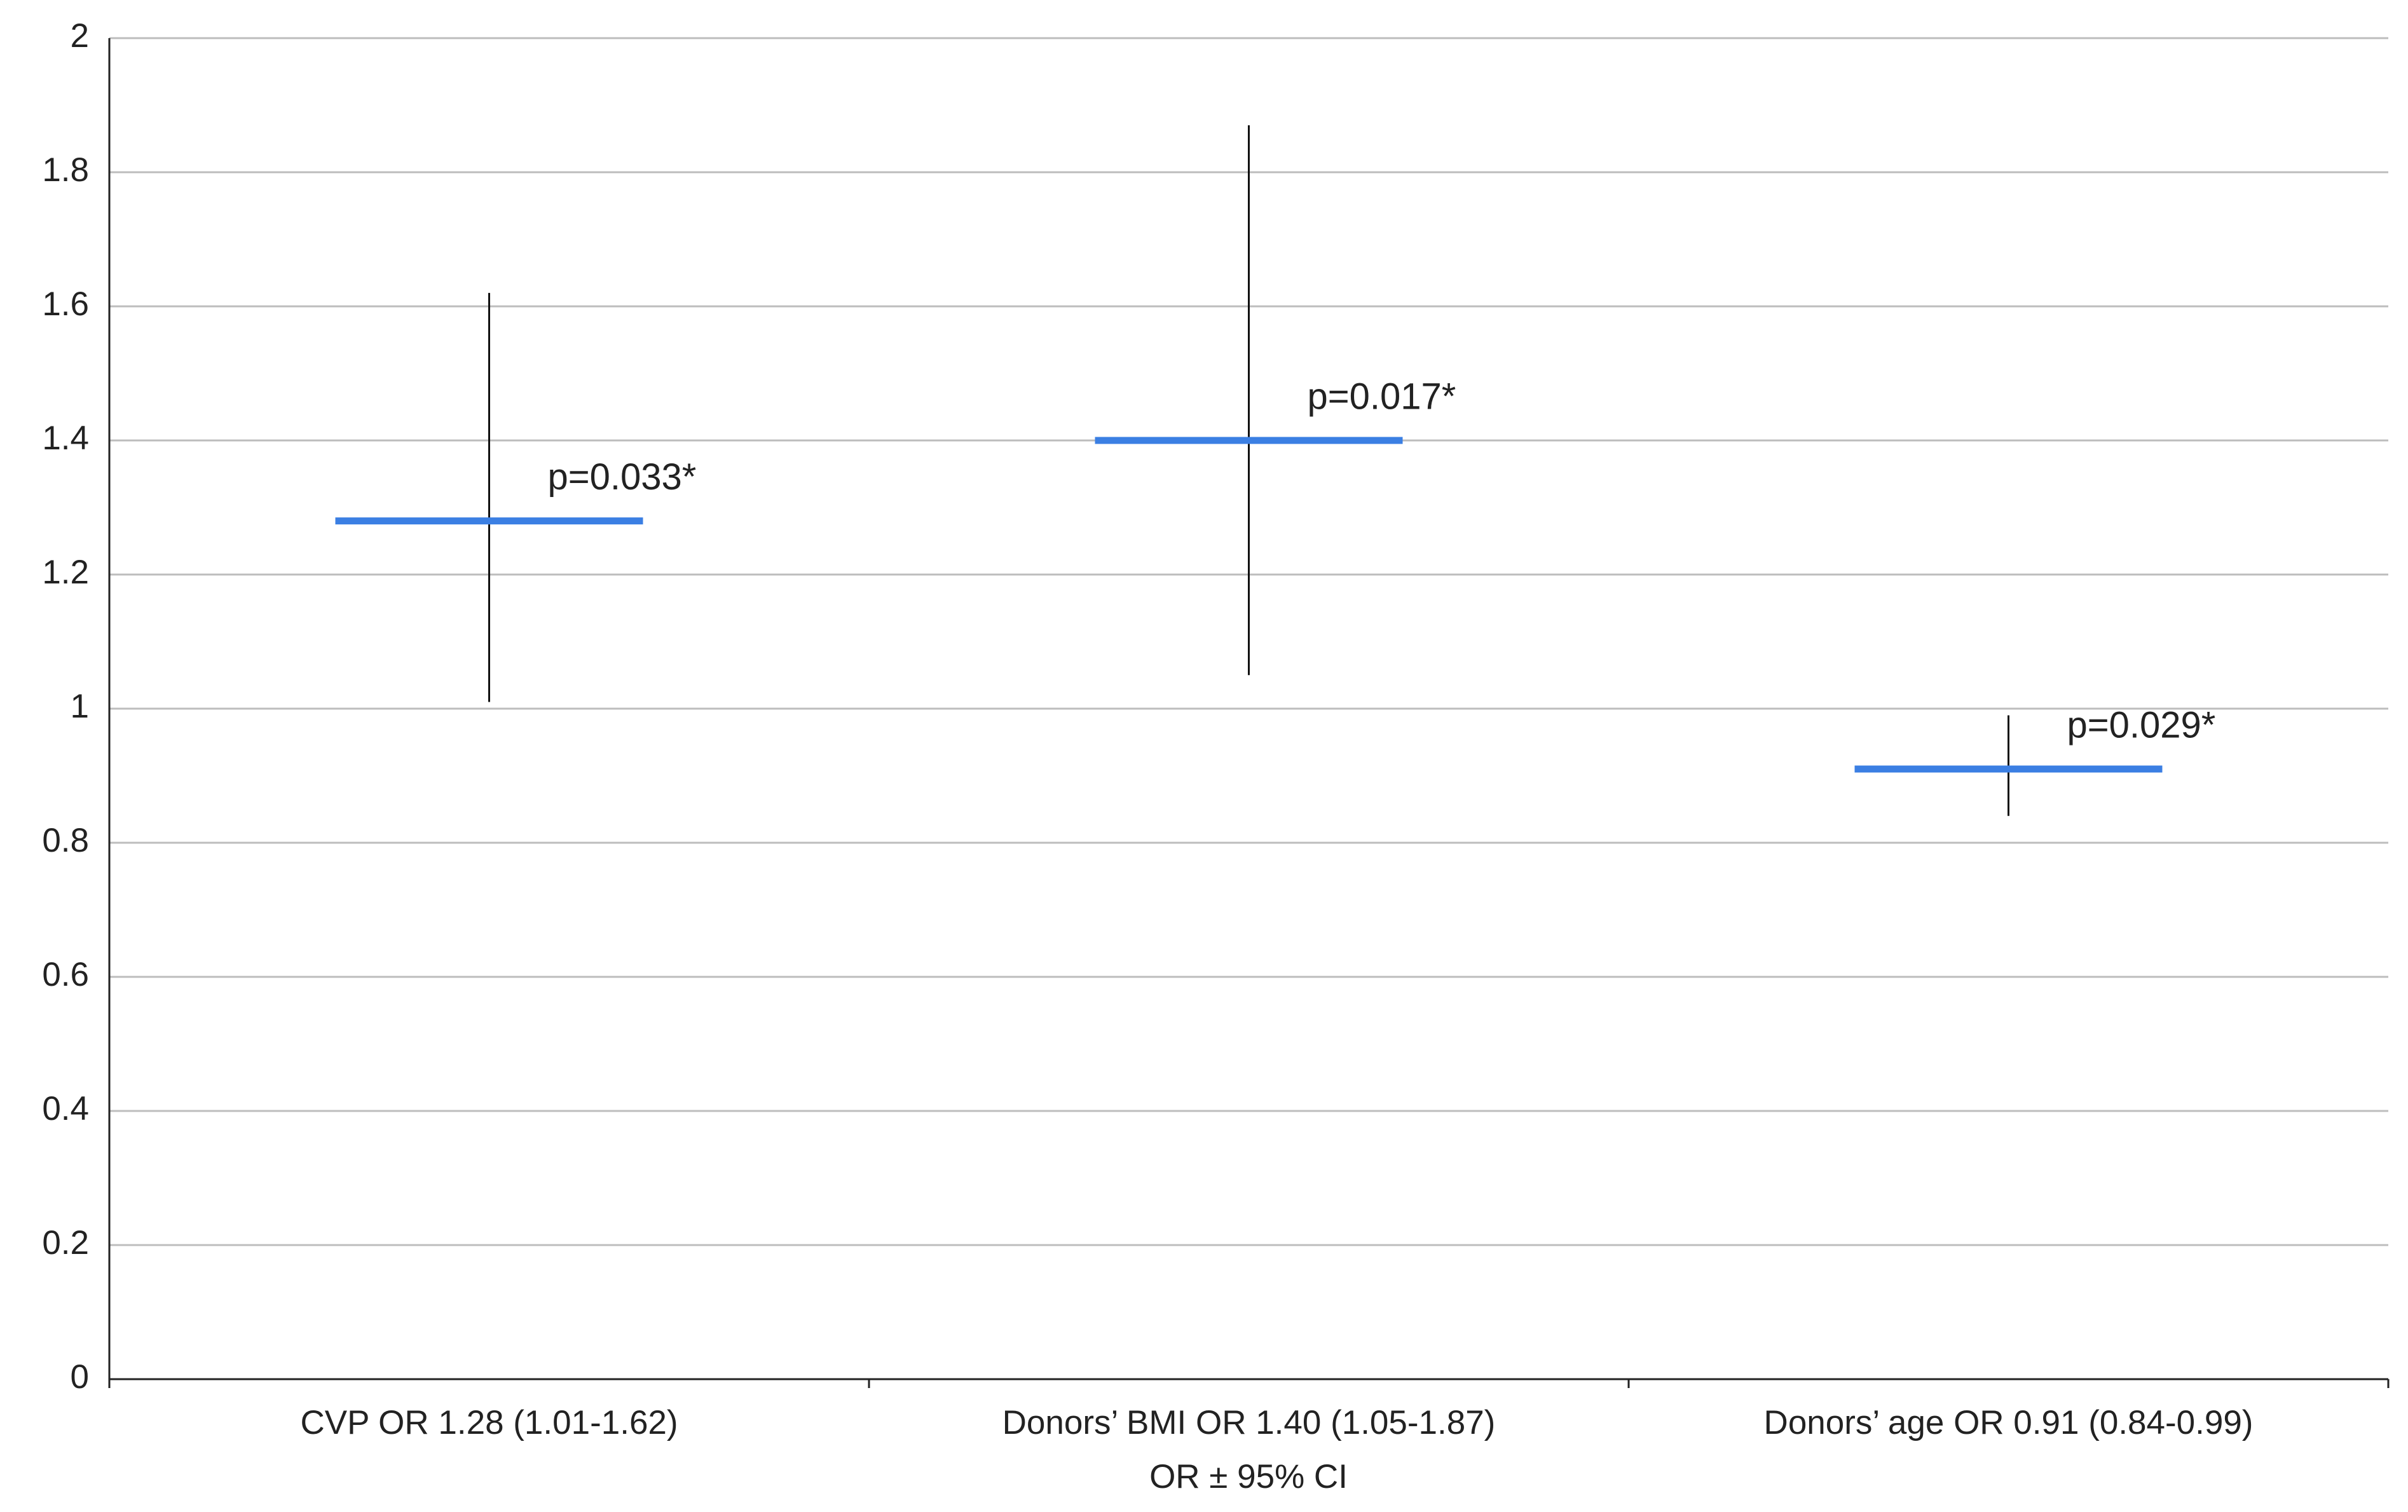 Image resolution: width=2408 pixels, height=1512 pixels. What do you see at coordinates (2009, 1423) in the screenshot?
I see `x-tick-label: Donors’ age OR 0.91 (0.84-0.99)` at bounding box center [2009, 1423].